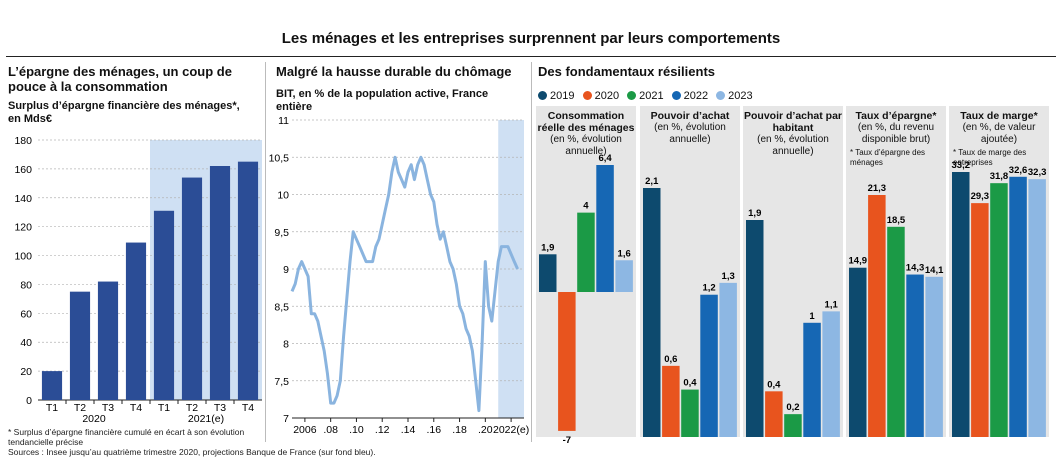 This screenshot has width=1062, height=473. Describe the element at coordinates (281, 307) in the screenshot. I see `y-tick-label: 8,5` at that location.